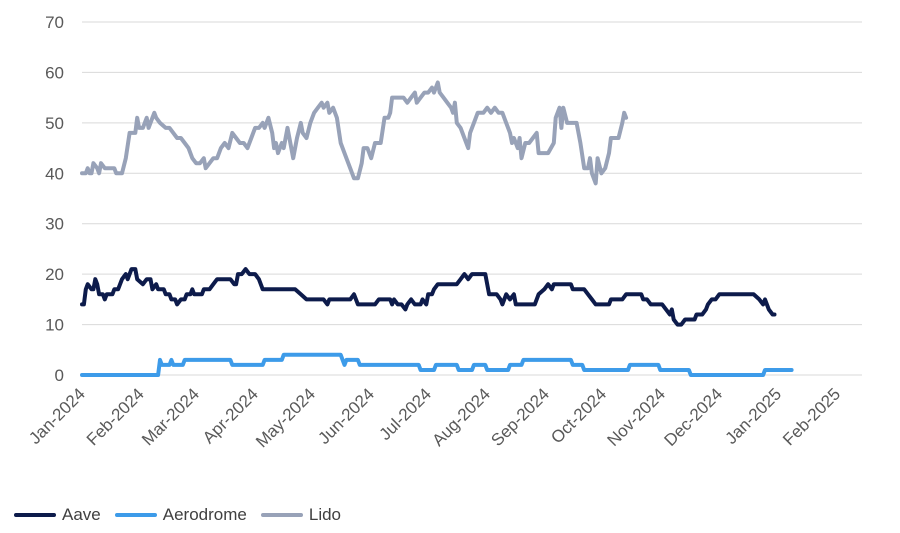 This screenshot has height=533, width=900. I want to click on x-tick-label: Feb-2024, so click(115, 416).